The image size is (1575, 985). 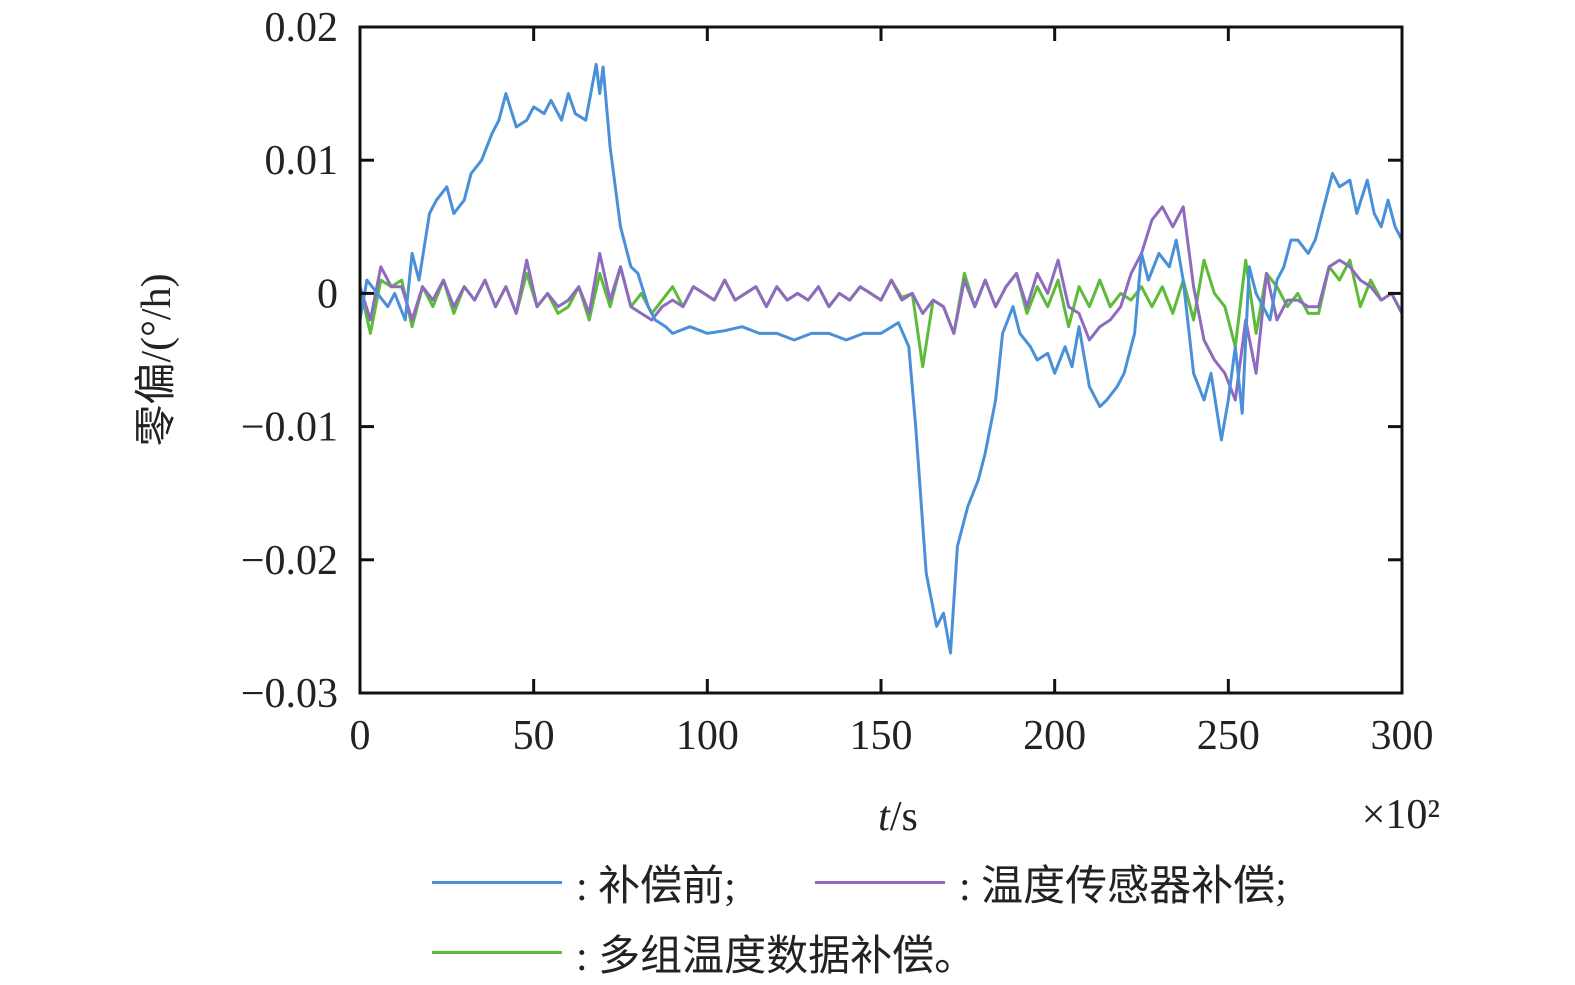 What do you see at coordinates (1228, 736) in the screenshot?
I see `x-tick-label: 250` at bounding box center [1228, 736].